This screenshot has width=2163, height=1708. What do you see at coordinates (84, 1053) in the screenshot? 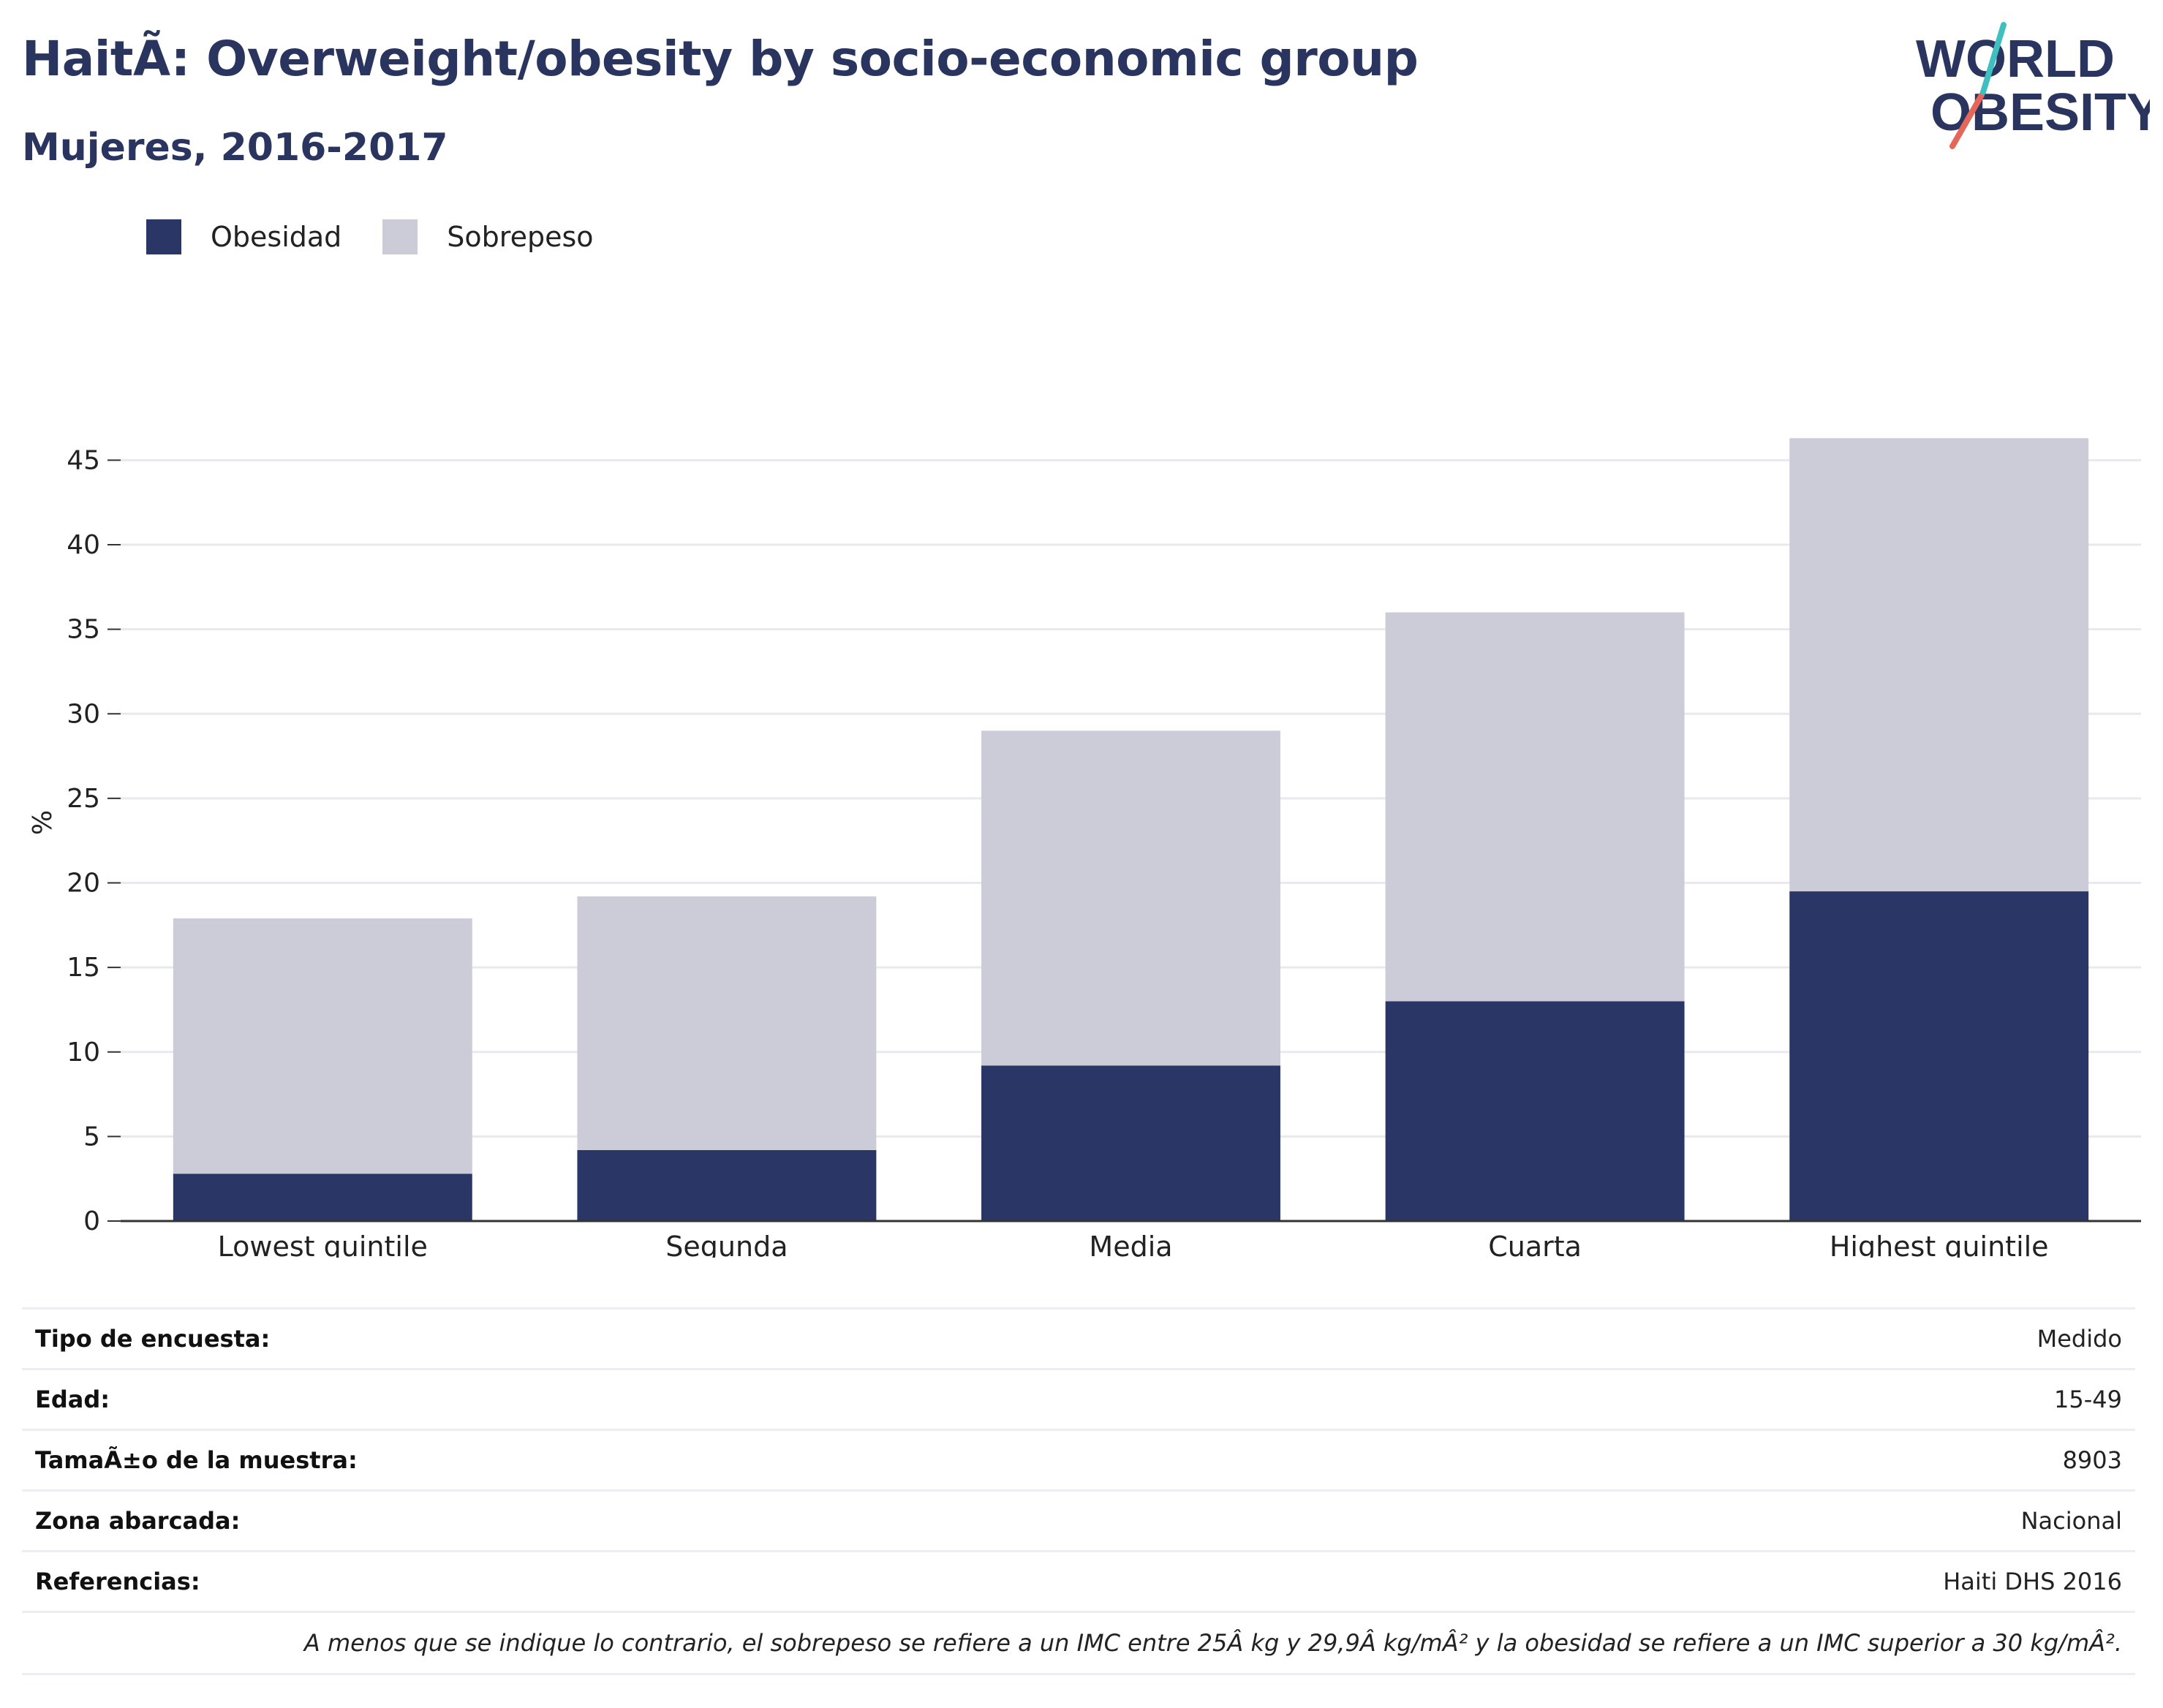
I see `y-tick-label: 10` at bounding box center [84, 1053].